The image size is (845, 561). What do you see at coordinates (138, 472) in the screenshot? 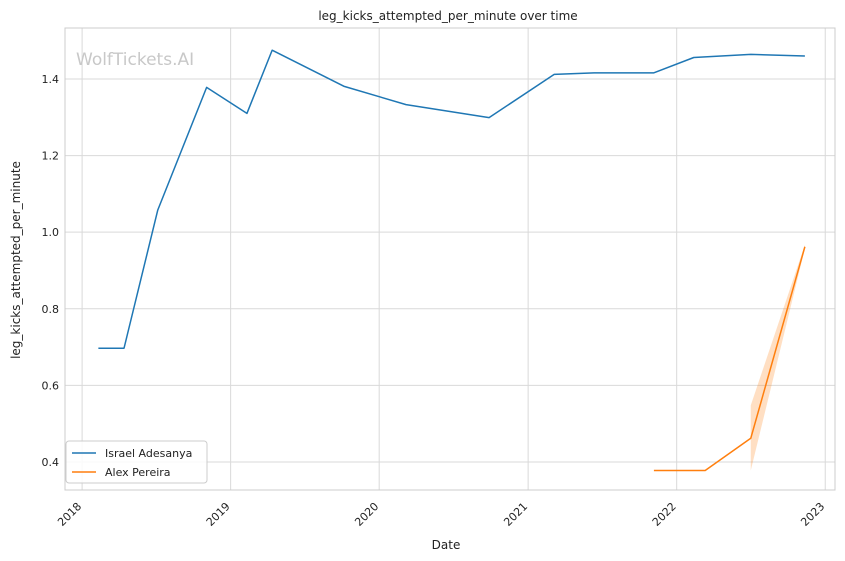
I see `legend-label-alex-pereira: Alex Pereira` at bounding box center [138, 472].